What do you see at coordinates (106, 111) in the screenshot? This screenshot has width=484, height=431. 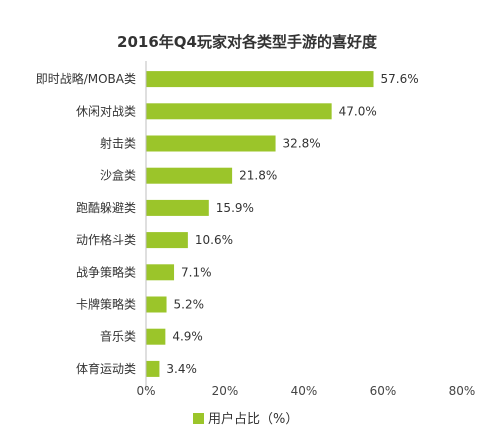 I see `category-label: 休闲对战类` at bounding box center [106, 111].